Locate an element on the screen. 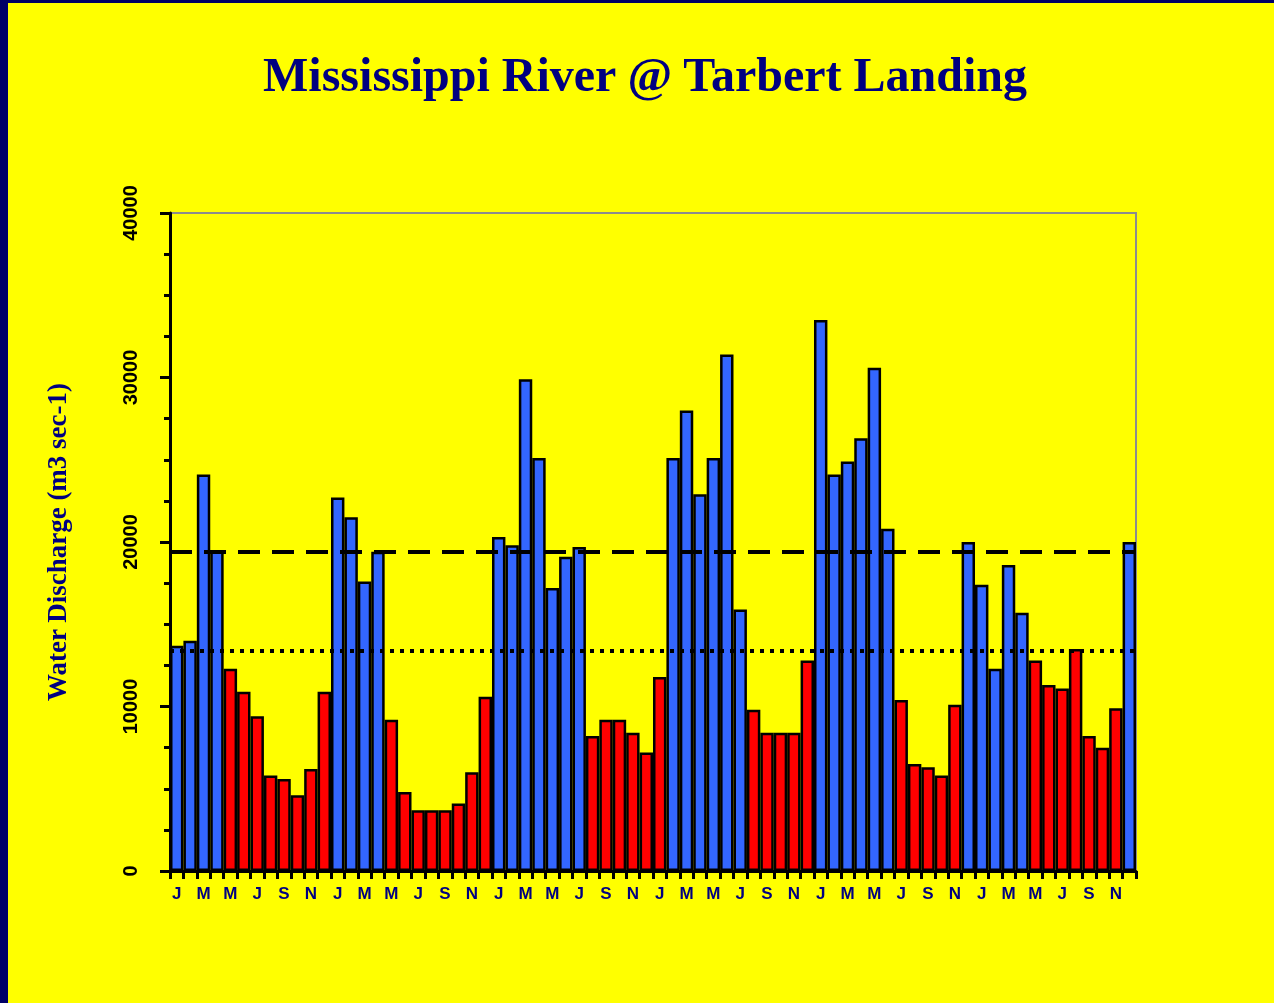  y-axis-title: Water Discharge (m3 sec-1) is located at coordinates (56, 542).